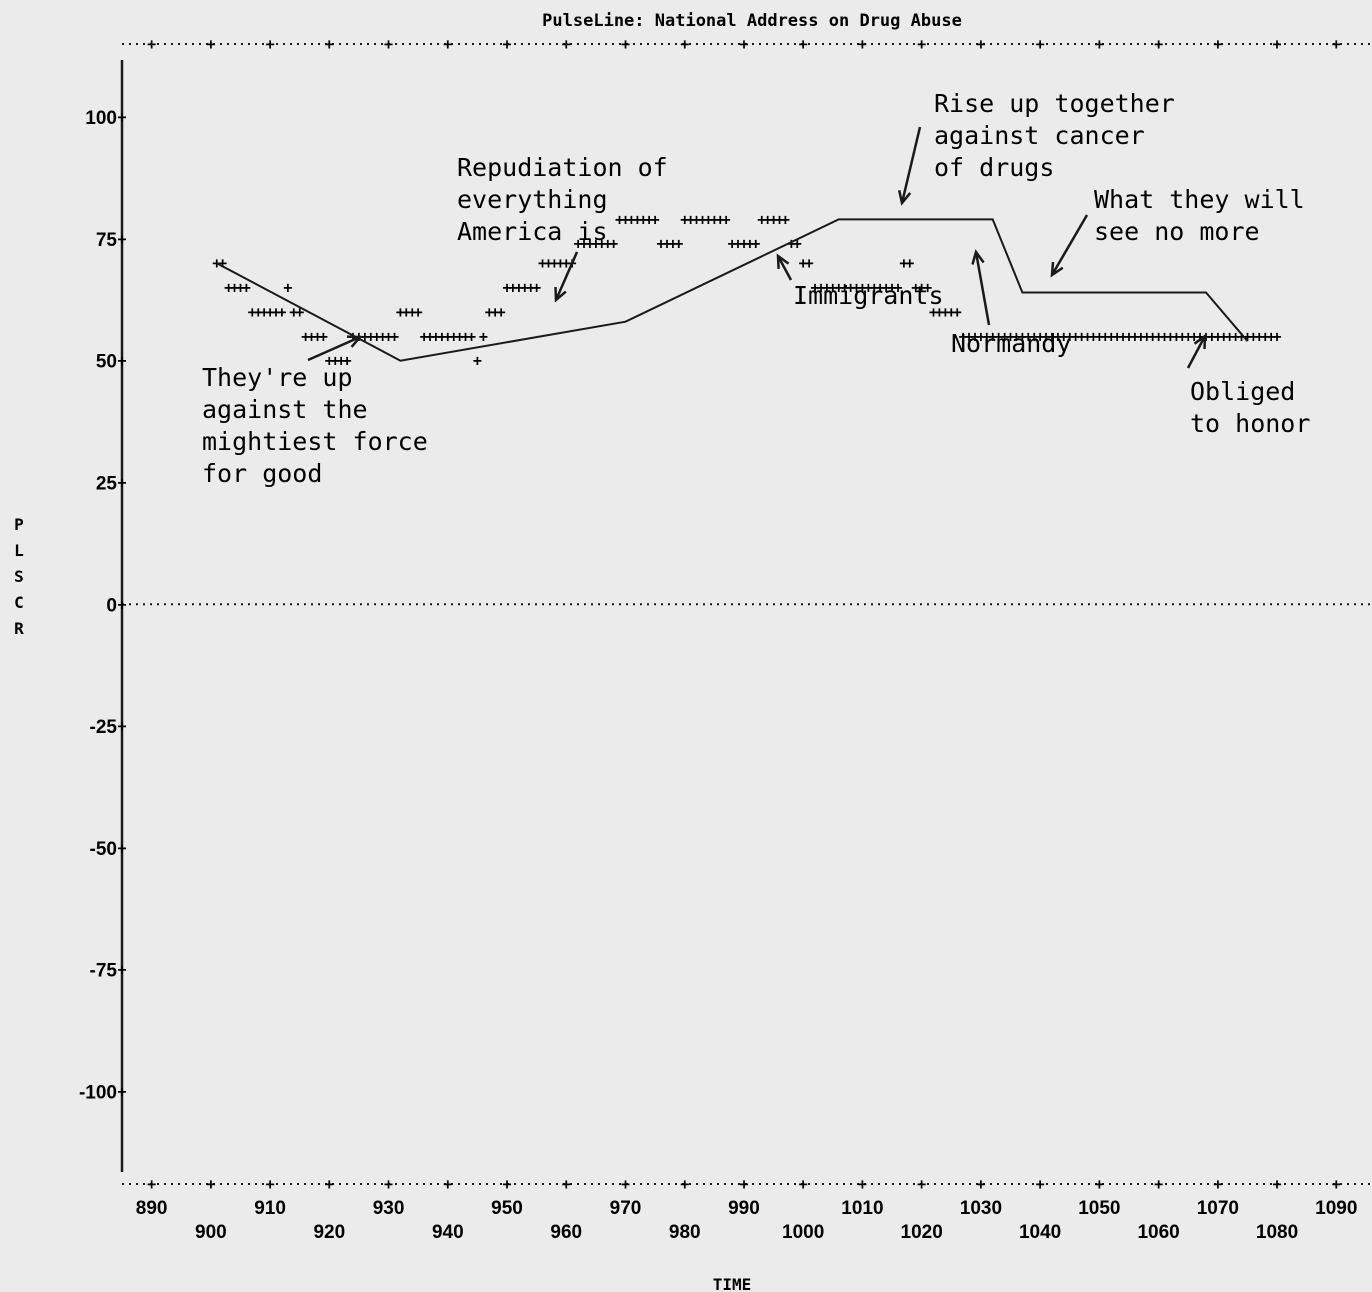 The width and height of the screenshot is (1372, 1292). I want to click on annotation-line: Normandy, so click(1011, 343).